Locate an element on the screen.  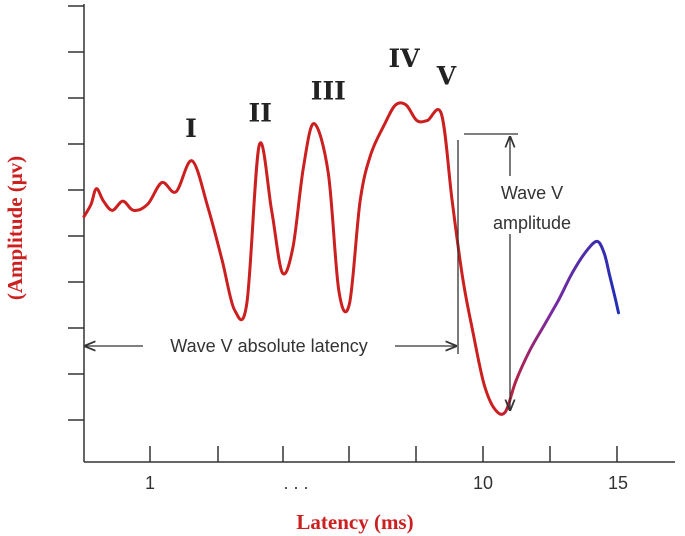
x-tick-labels: 1 . . . 10 15 is located at coordinates (386, 483).